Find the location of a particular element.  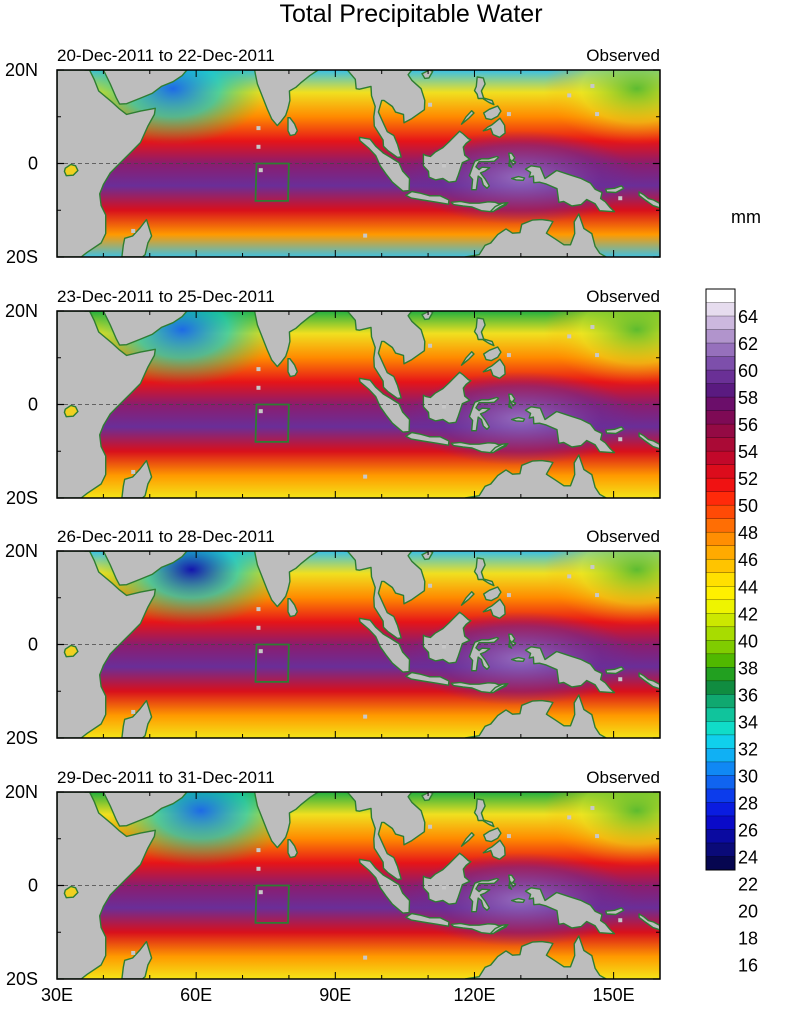

colorbar-label: 56 is located at coordinates (748, 425).